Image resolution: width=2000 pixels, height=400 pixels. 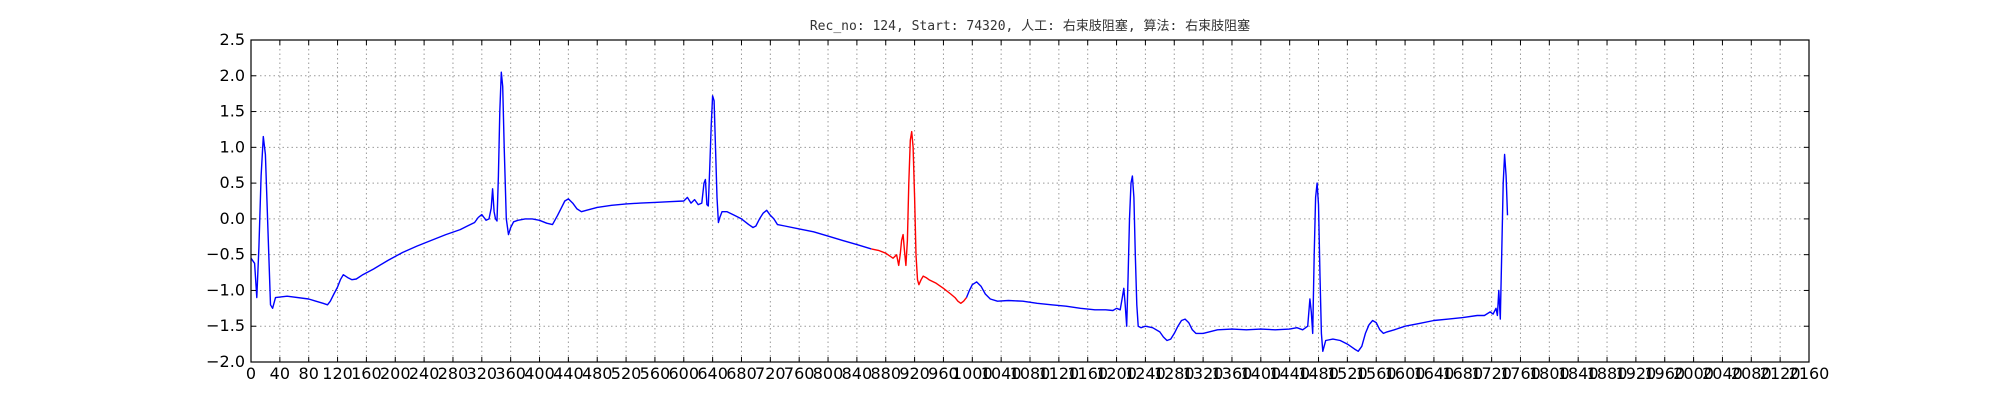 What do you see at coordinates (1174, 373) in the screenshot?
I see `x-tick-label: 1280` at bounding box center [1174, 373].